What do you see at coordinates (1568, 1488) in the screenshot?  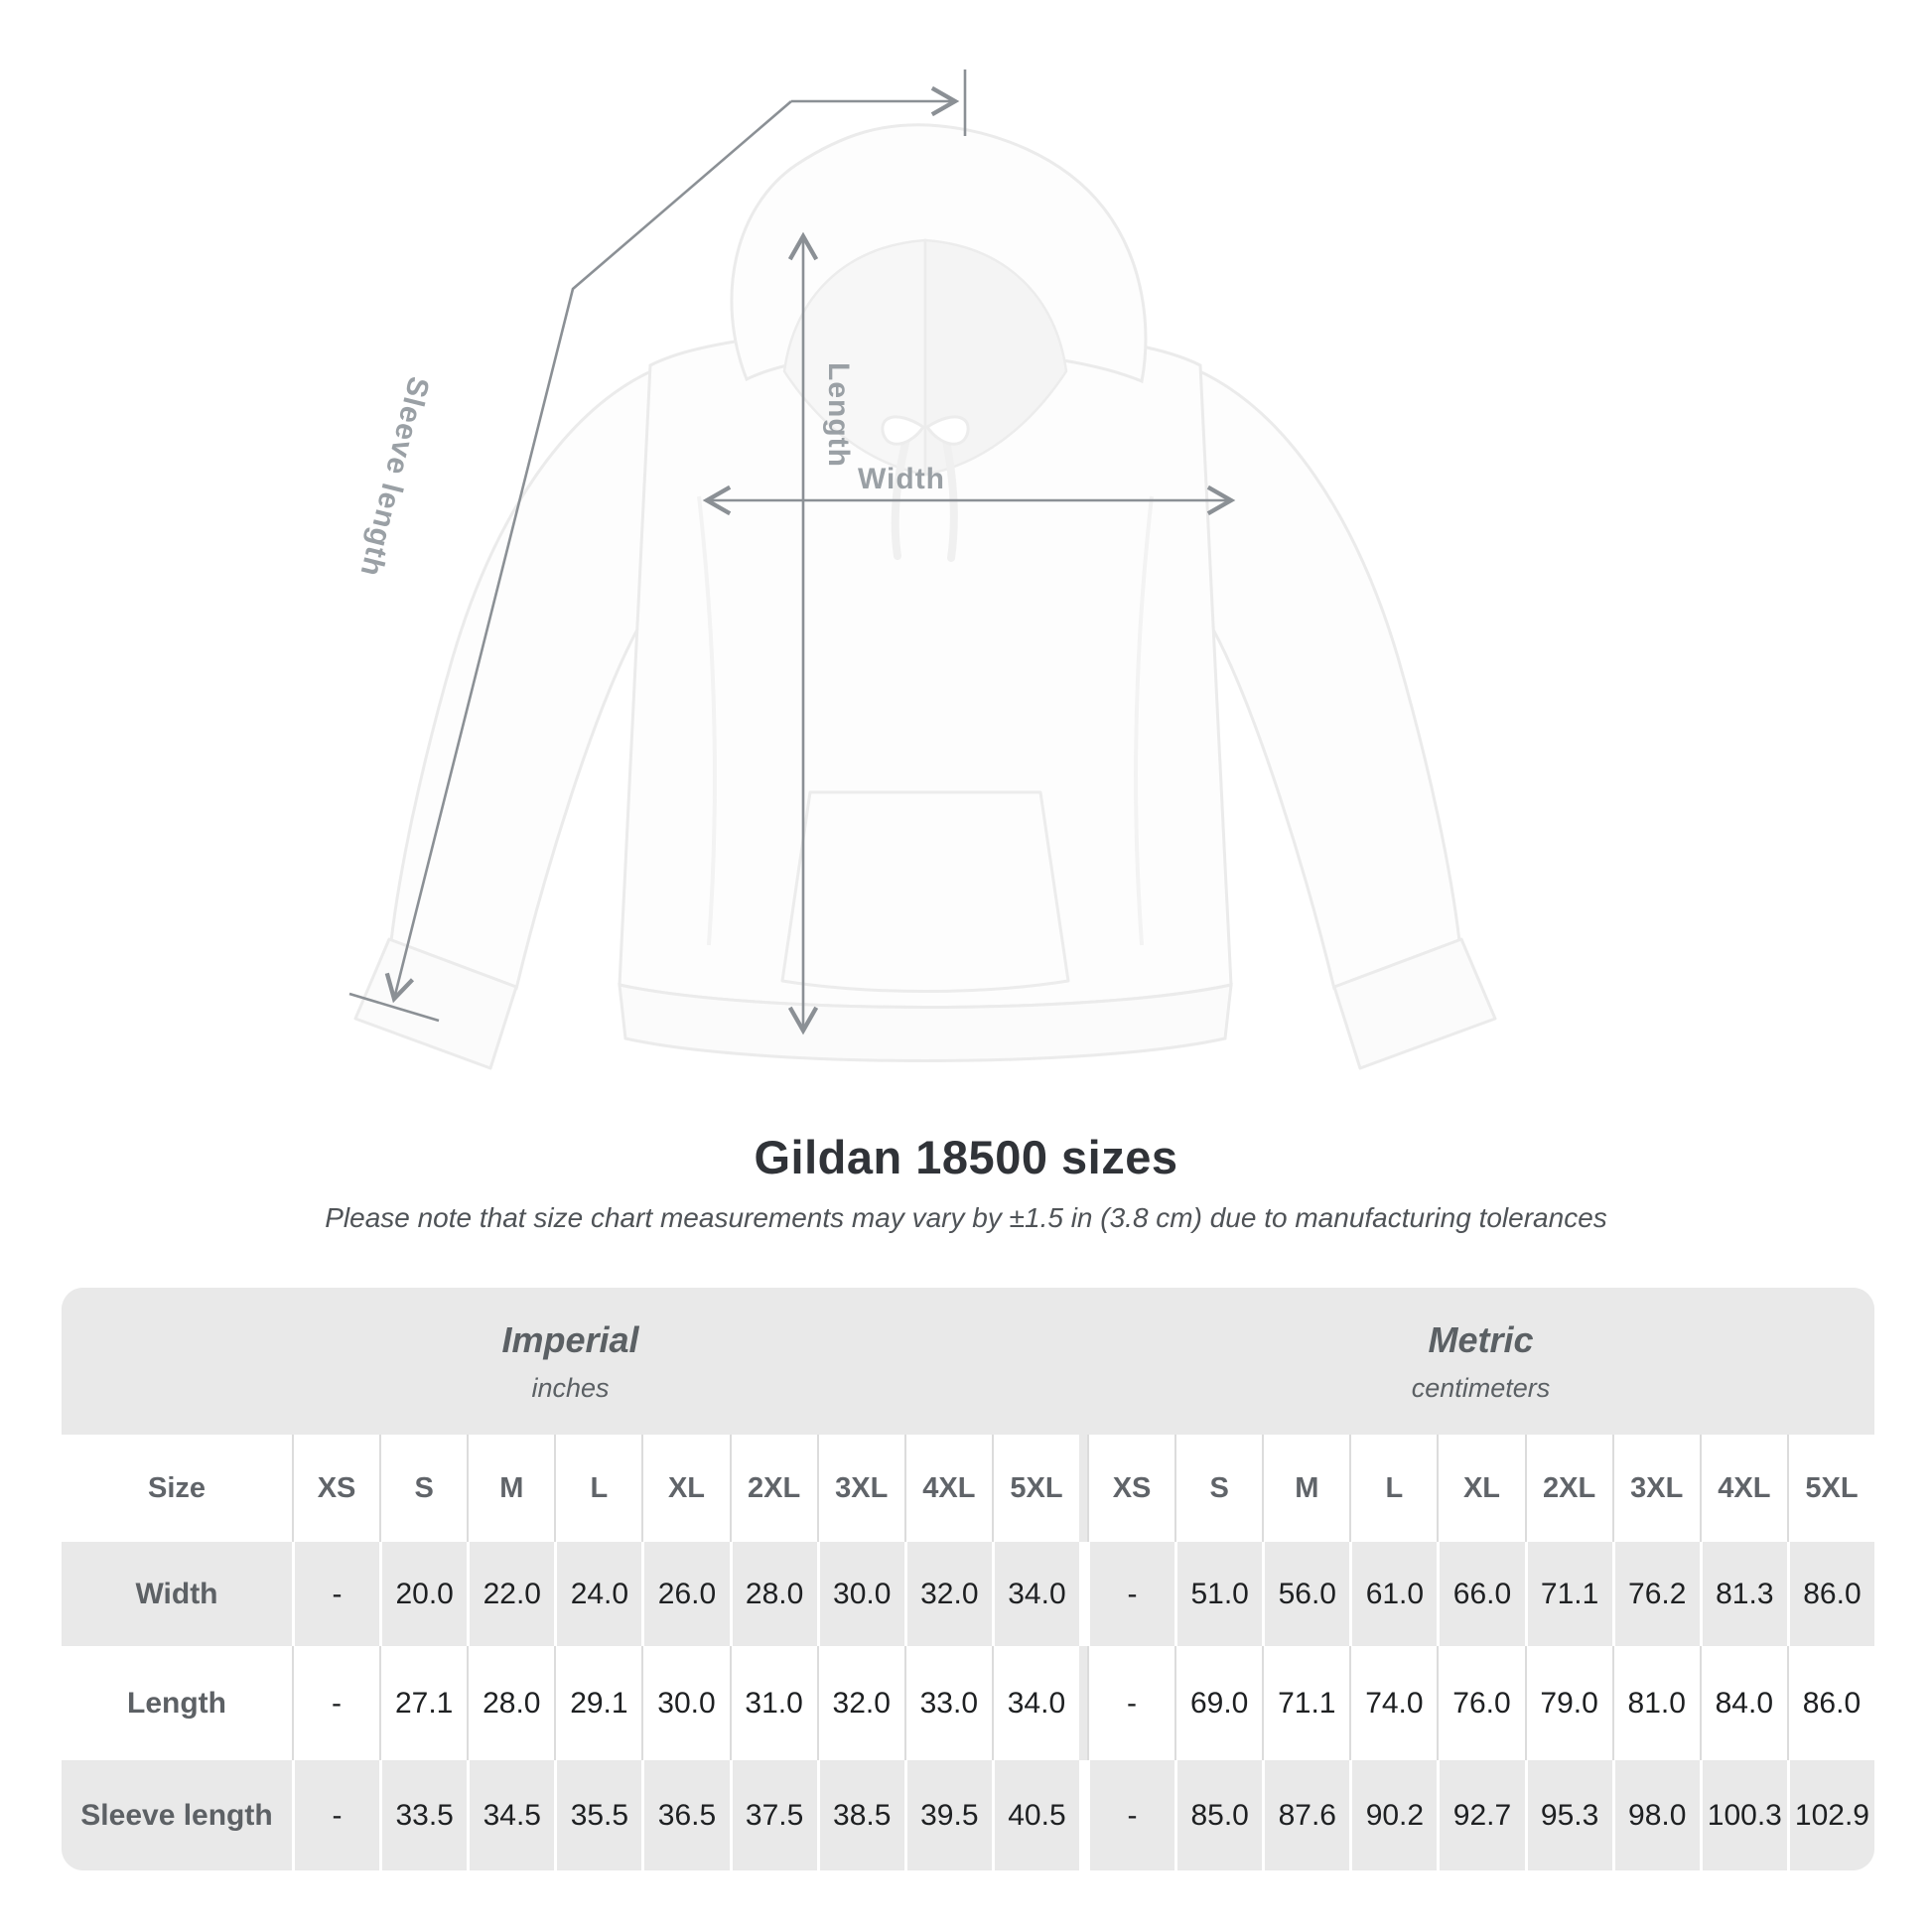 I see `size-header-metric: 2XL` at bounding box center [1568, 1488].